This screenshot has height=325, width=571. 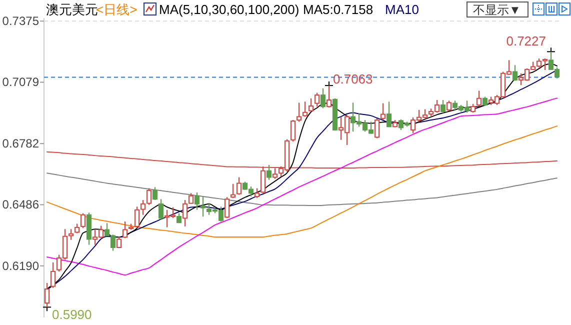 What do you see at coordinates (21, 205) in the screenshot?
I see `y-tick-label: 0.6486` at bounding box center [21, 205].